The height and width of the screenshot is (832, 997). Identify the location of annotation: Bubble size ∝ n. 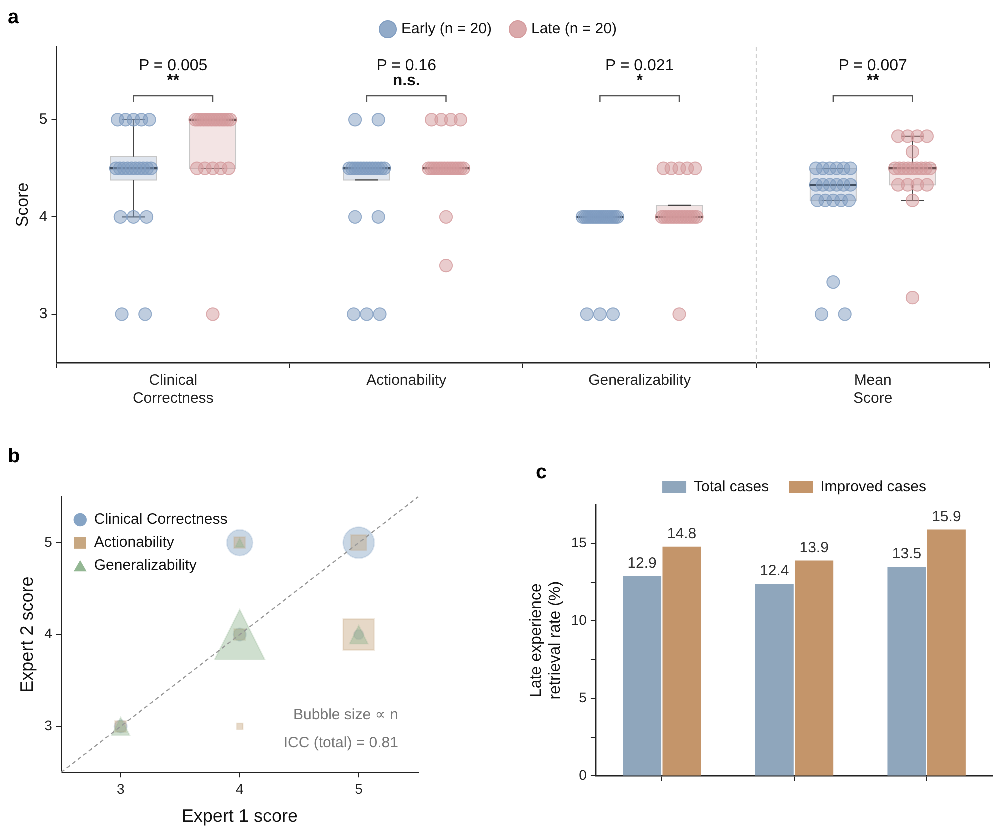
(346, 715).